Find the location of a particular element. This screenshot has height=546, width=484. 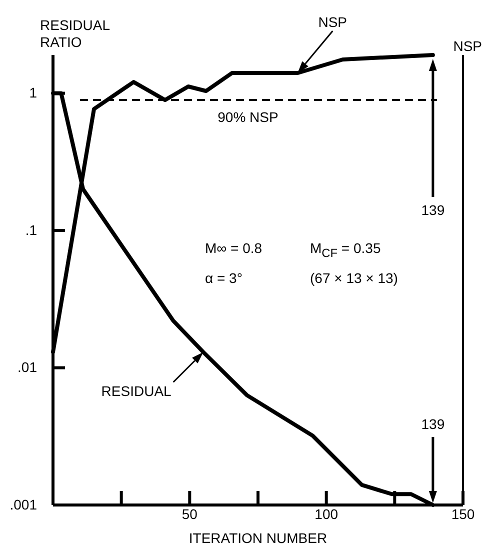

x-tick-label: 50 is located at coordinates (190, 514).